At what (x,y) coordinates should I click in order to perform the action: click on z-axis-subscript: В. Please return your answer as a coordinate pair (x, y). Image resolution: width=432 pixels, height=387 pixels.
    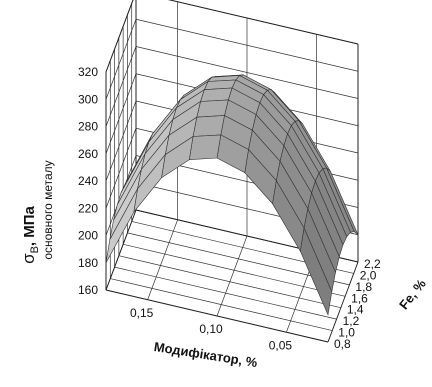
    Looking at the image, I should click on (35, 249).